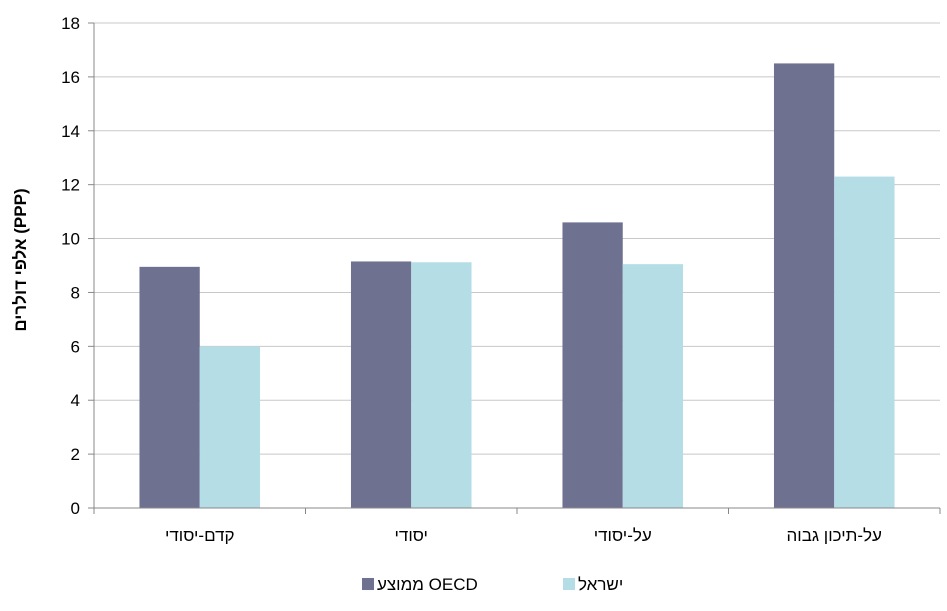 This screenshot has height=611, width=947. What do you see at coordinates (492, 584) in the screenshot?
I see `legend: ממוצע OECD ישראל` at bounding box center [492, 584].